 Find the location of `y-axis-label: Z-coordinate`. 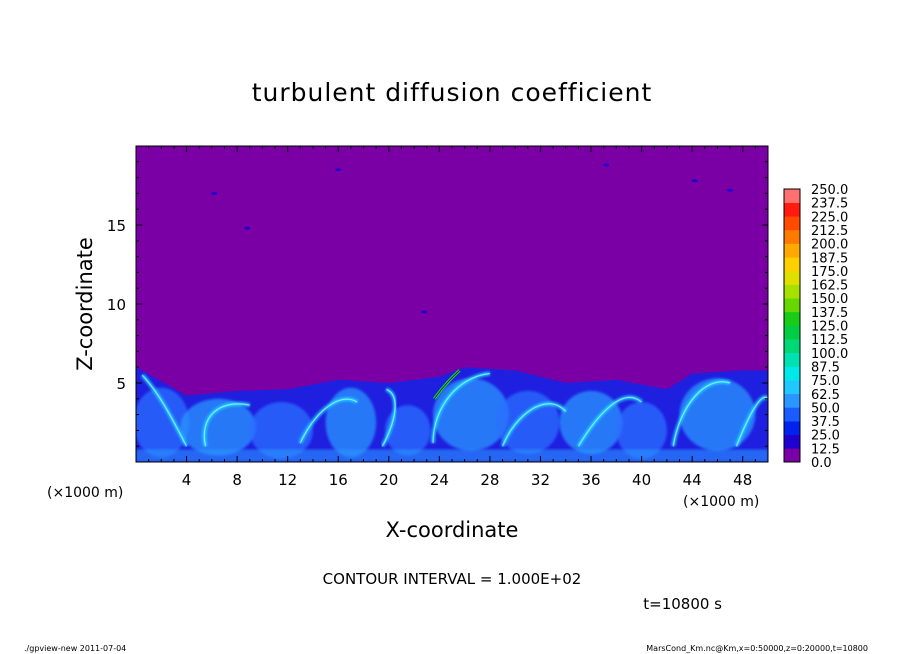

y-axis-label: Z-coordinate is located at coordinates (85, 304).